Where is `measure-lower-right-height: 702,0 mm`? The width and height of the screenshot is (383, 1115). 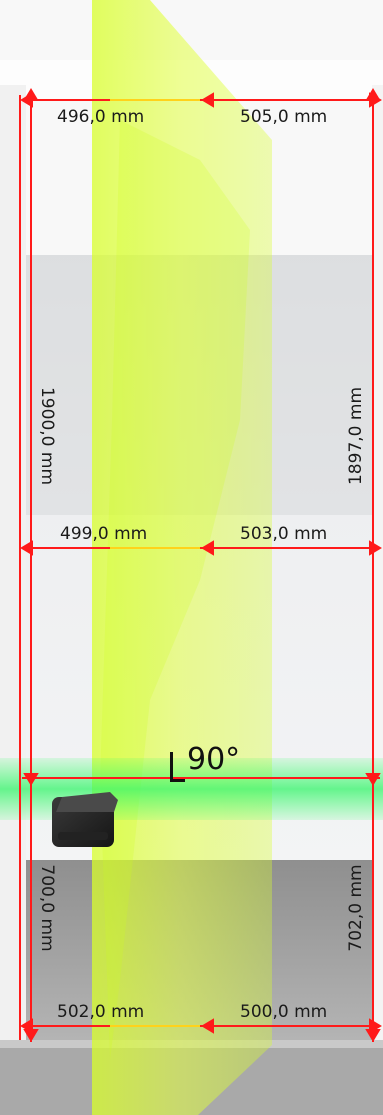 measure-lower-right-height: 702,0 mm is located at coordinates (356, 908).